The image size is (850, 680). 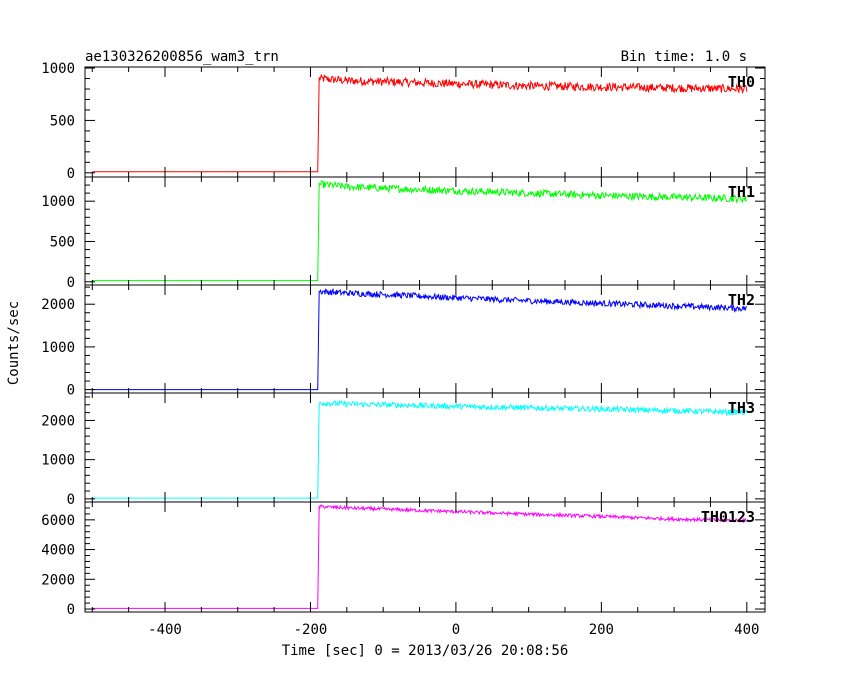 What do you see at coordinates (165, 630) in the screenshot?
I see `x-tick-label: -400` at bounding box center [165, 630].